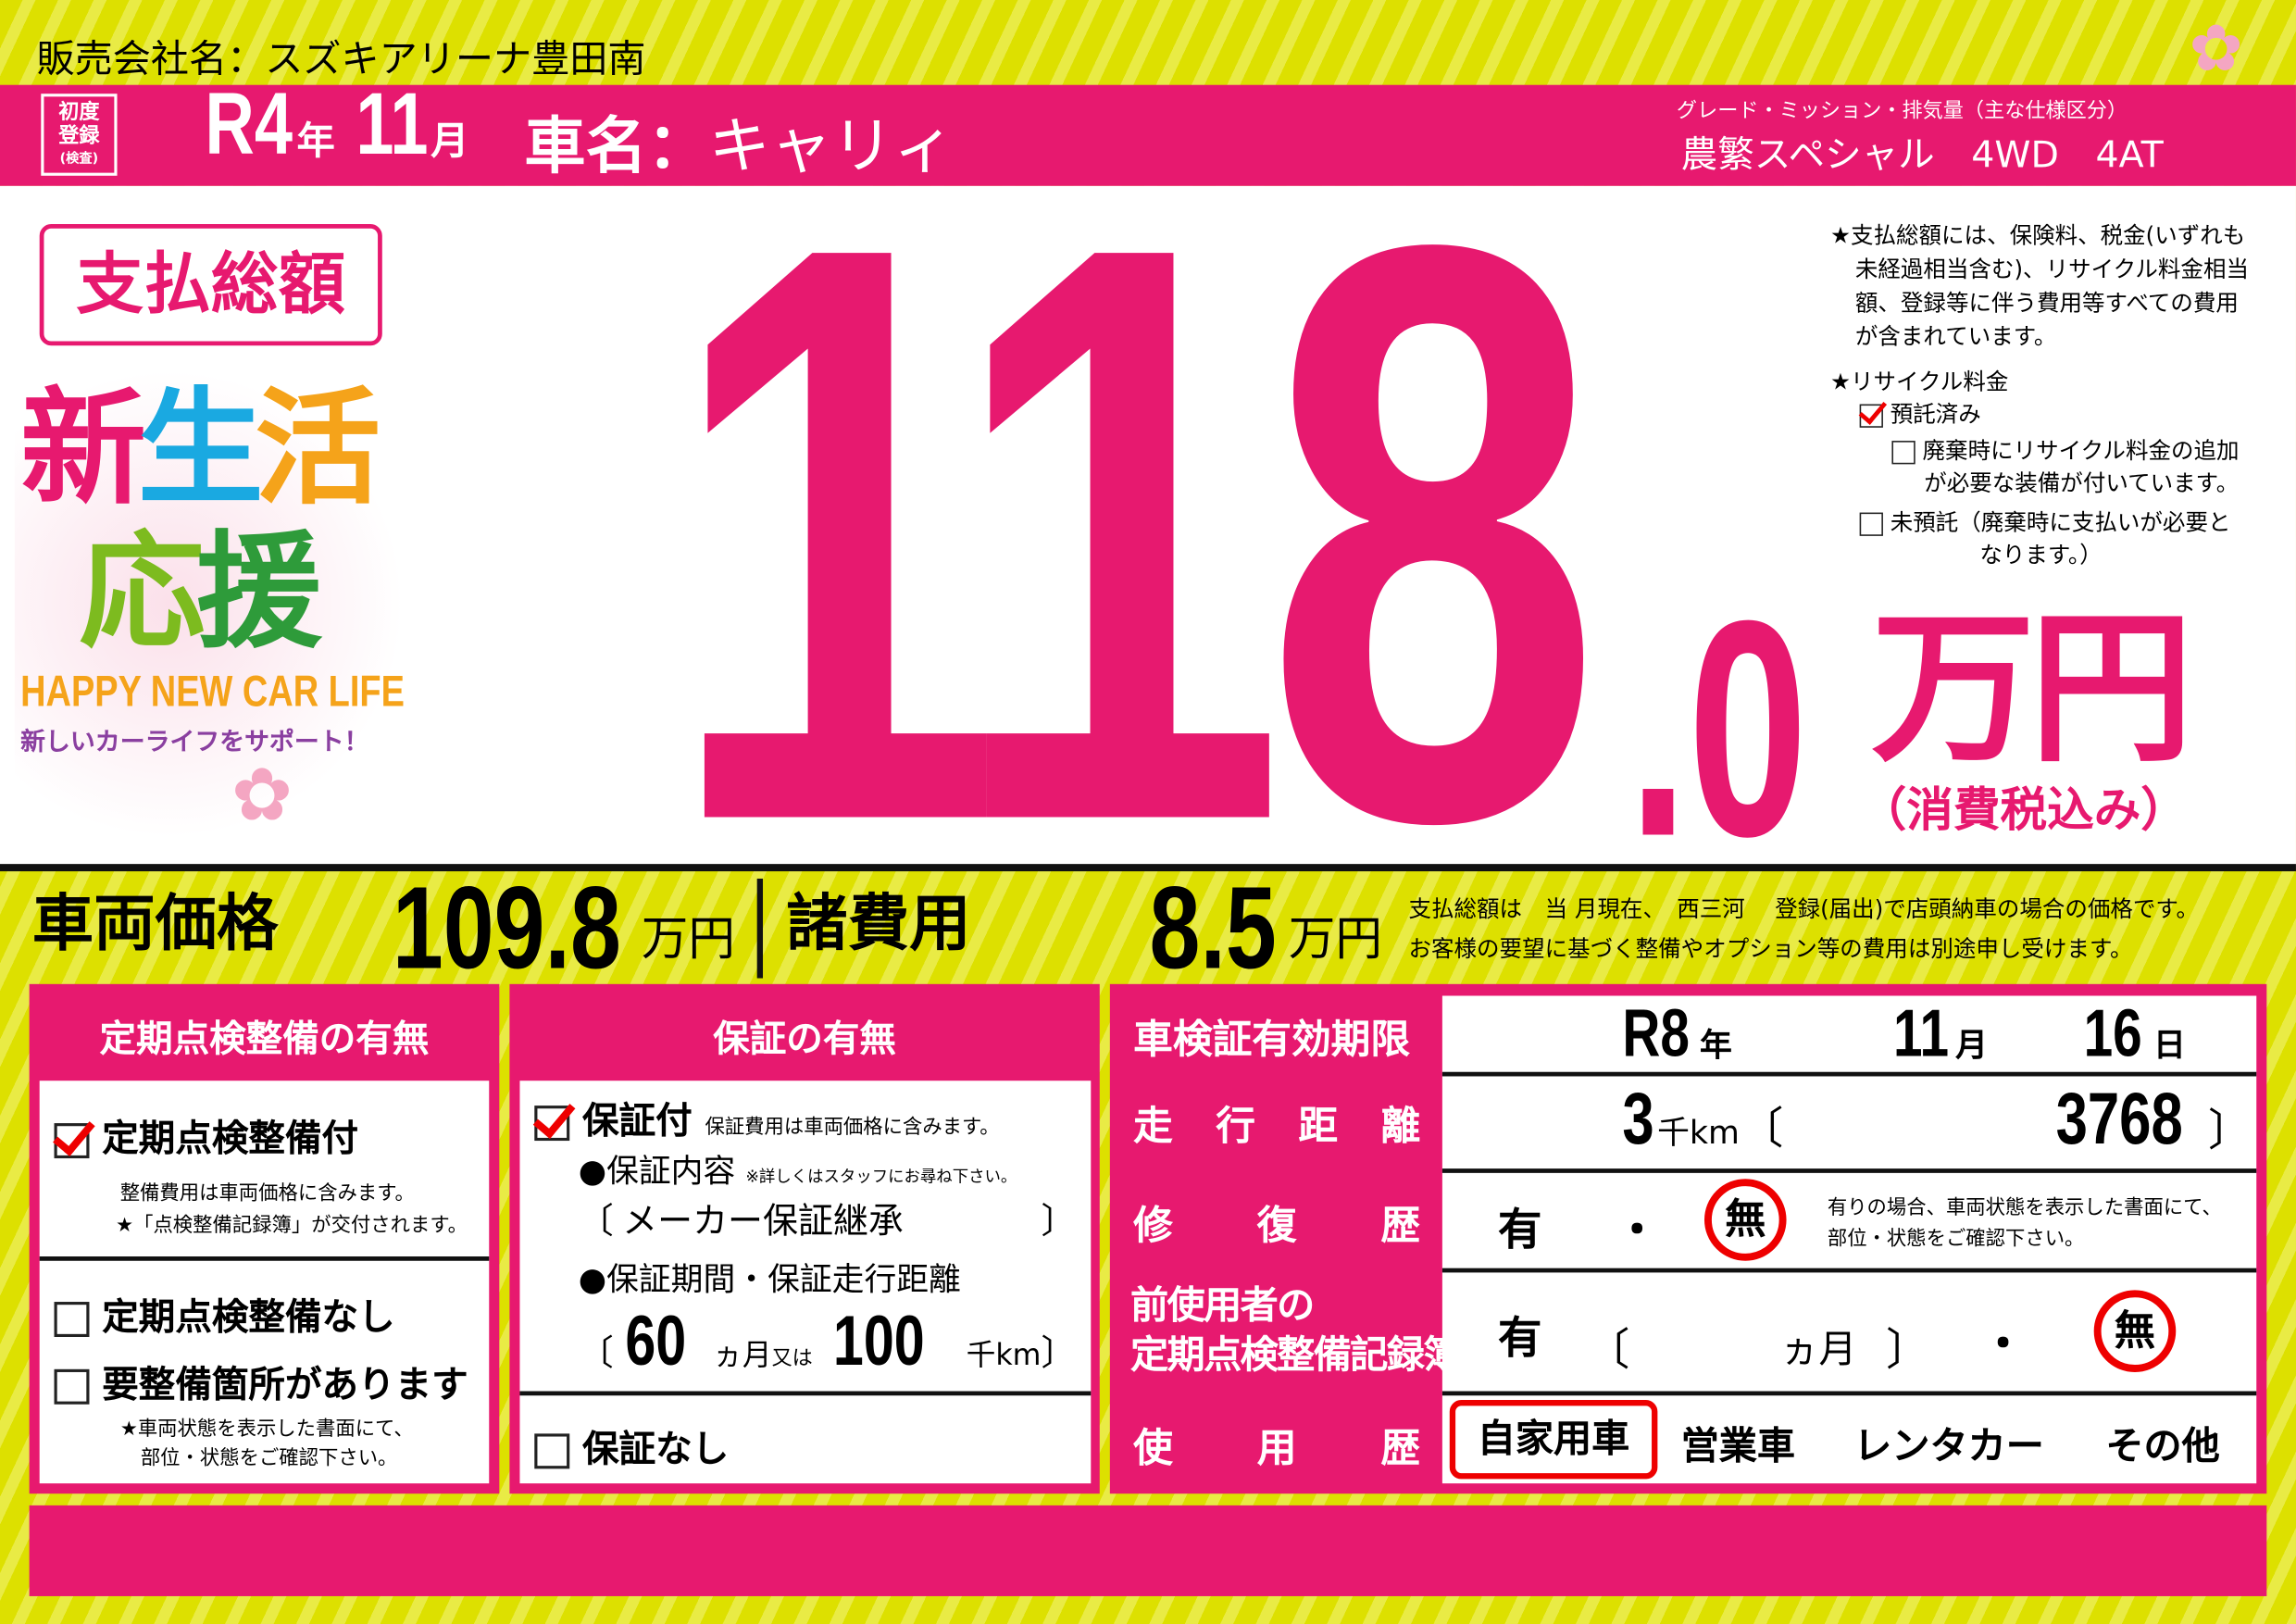 The width and height of the screenshot is (2296, 1624). What do you see at coordinates (878, 923) in the screenshot?
I see `fees-label: 諸費用` at bounding box center [878, 923].